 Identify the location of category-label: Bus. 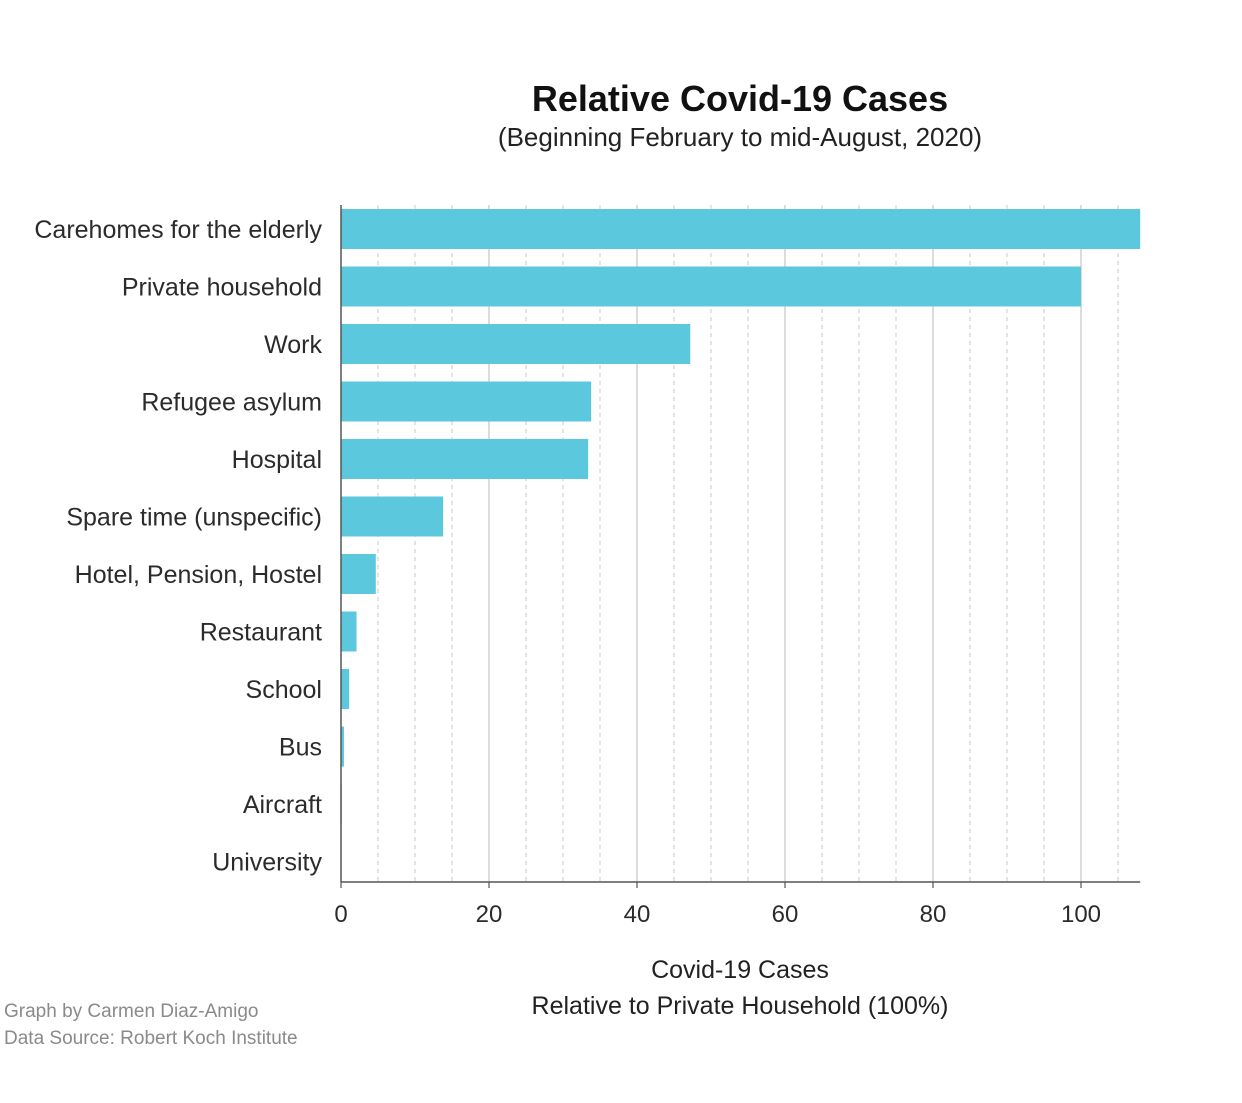
(300, 748).